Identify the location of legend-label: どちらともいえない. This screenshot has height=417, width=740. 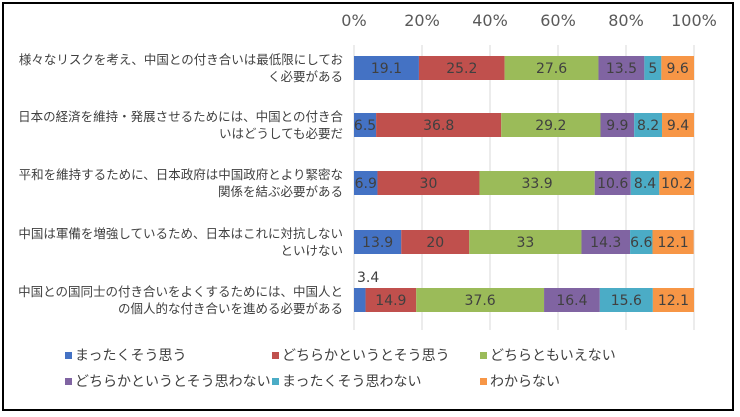
(553, 356).